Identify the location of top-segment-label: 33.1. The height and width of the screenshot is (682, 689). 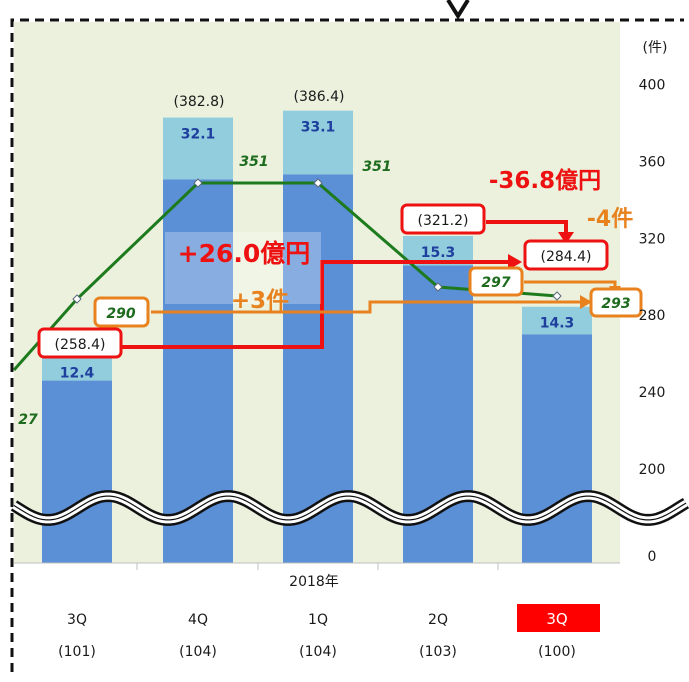
(318, 128).